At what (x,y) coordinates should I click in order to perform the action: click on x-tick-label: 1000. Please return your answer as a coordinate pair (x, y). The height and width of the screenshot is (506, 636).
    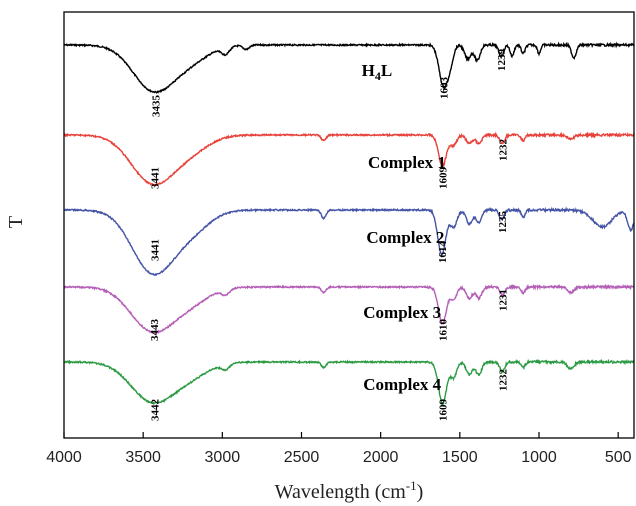
    Looking at the image, I should click on (539, 457).